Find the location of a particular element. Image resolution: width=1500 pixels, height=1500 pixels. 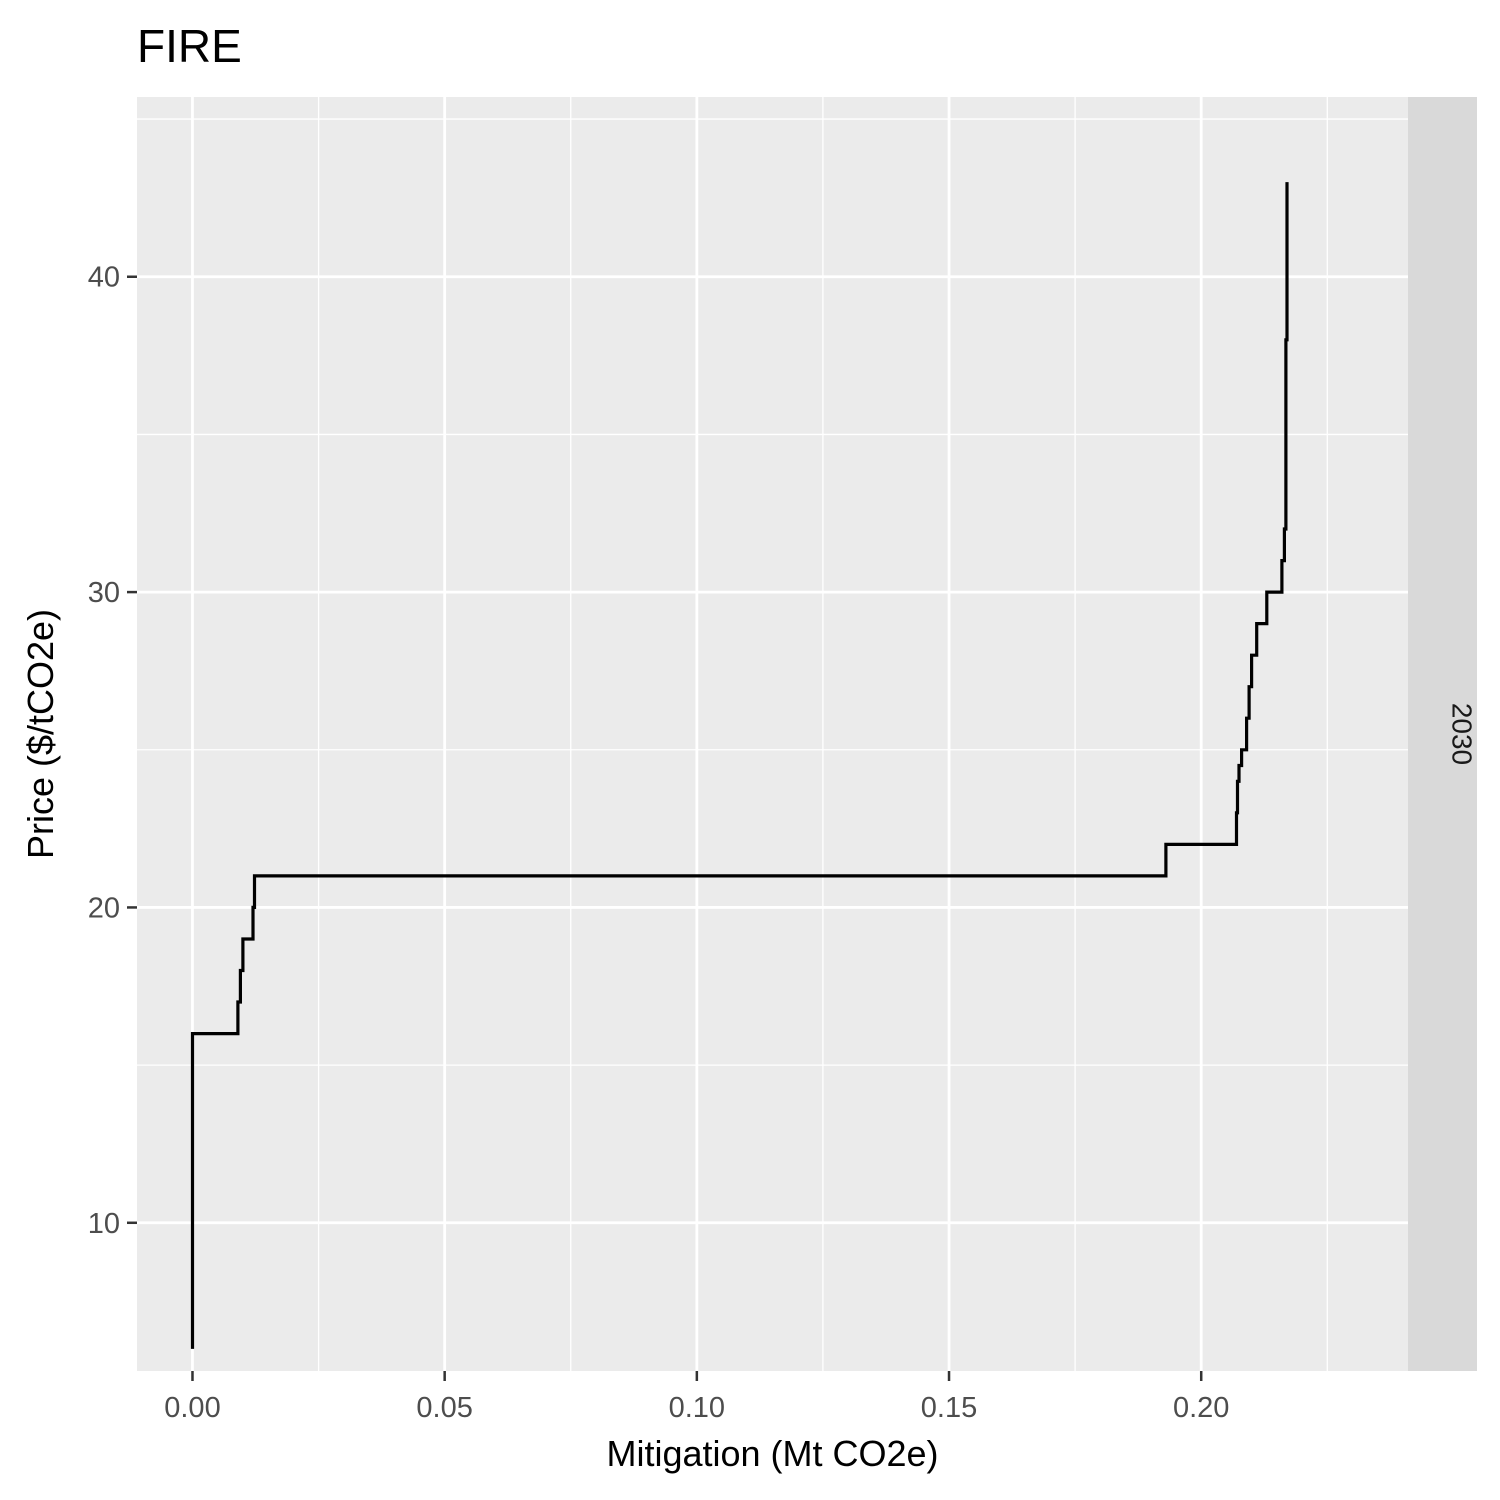

x-tick-label: 0.15 is located at coordinates (949, 1408).